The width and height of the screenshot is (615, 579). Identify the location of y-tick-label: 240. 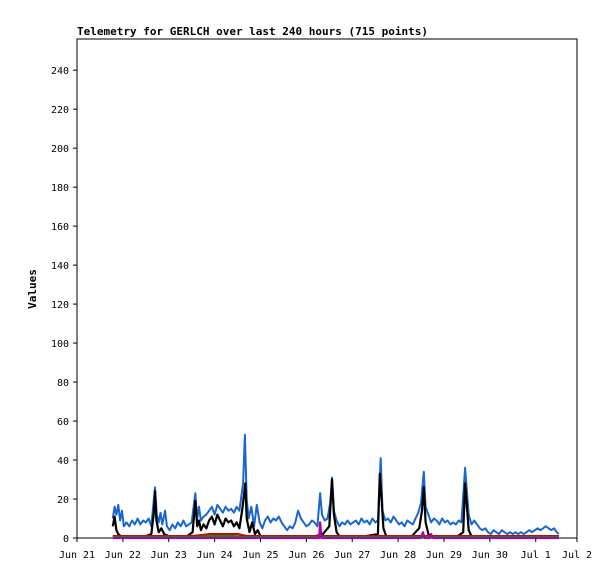
(60, 71).